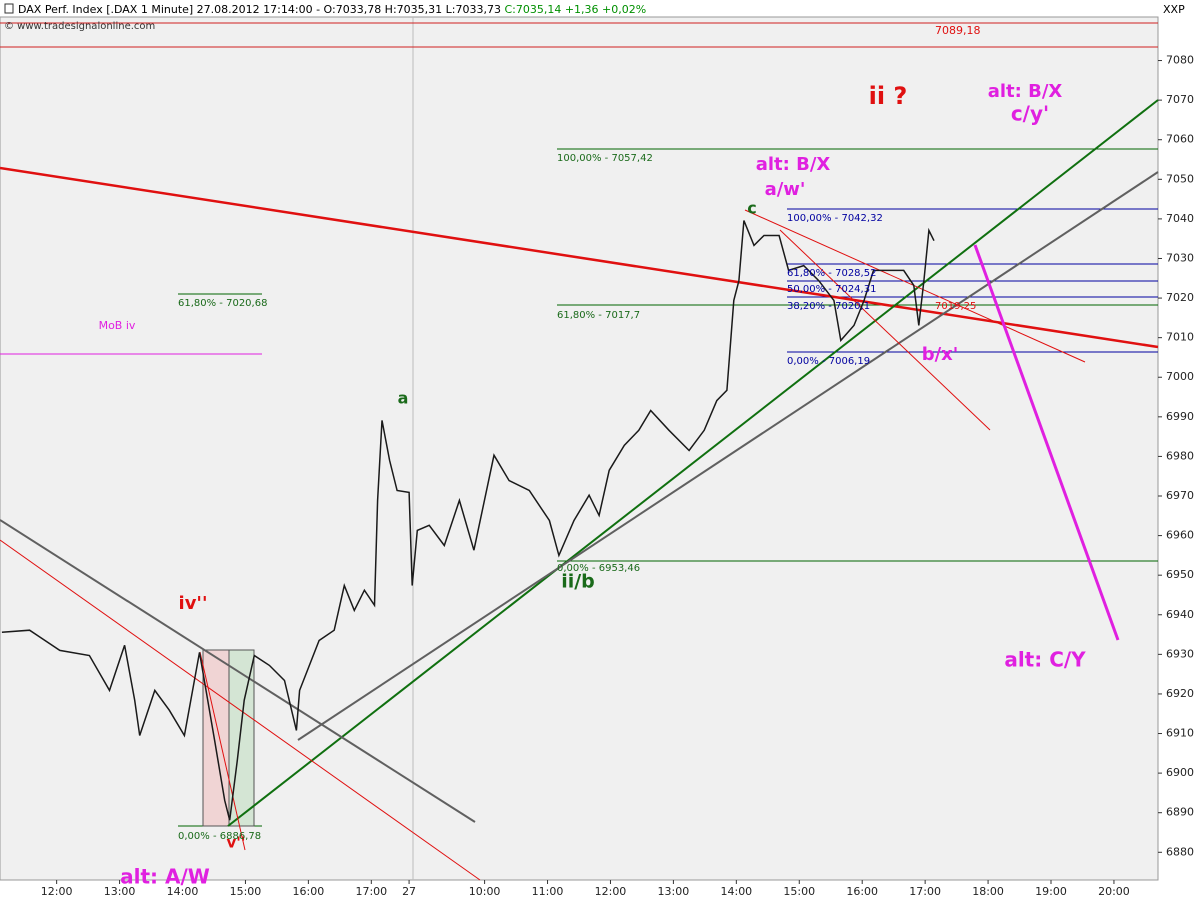 Image resolution: width=1200 pixels, height=900 pixels. What do you see at coordinates (598, 568) in the screenshot?
I see `annotation: 0,00% - 6953,46` at bounding box center [598, 568].